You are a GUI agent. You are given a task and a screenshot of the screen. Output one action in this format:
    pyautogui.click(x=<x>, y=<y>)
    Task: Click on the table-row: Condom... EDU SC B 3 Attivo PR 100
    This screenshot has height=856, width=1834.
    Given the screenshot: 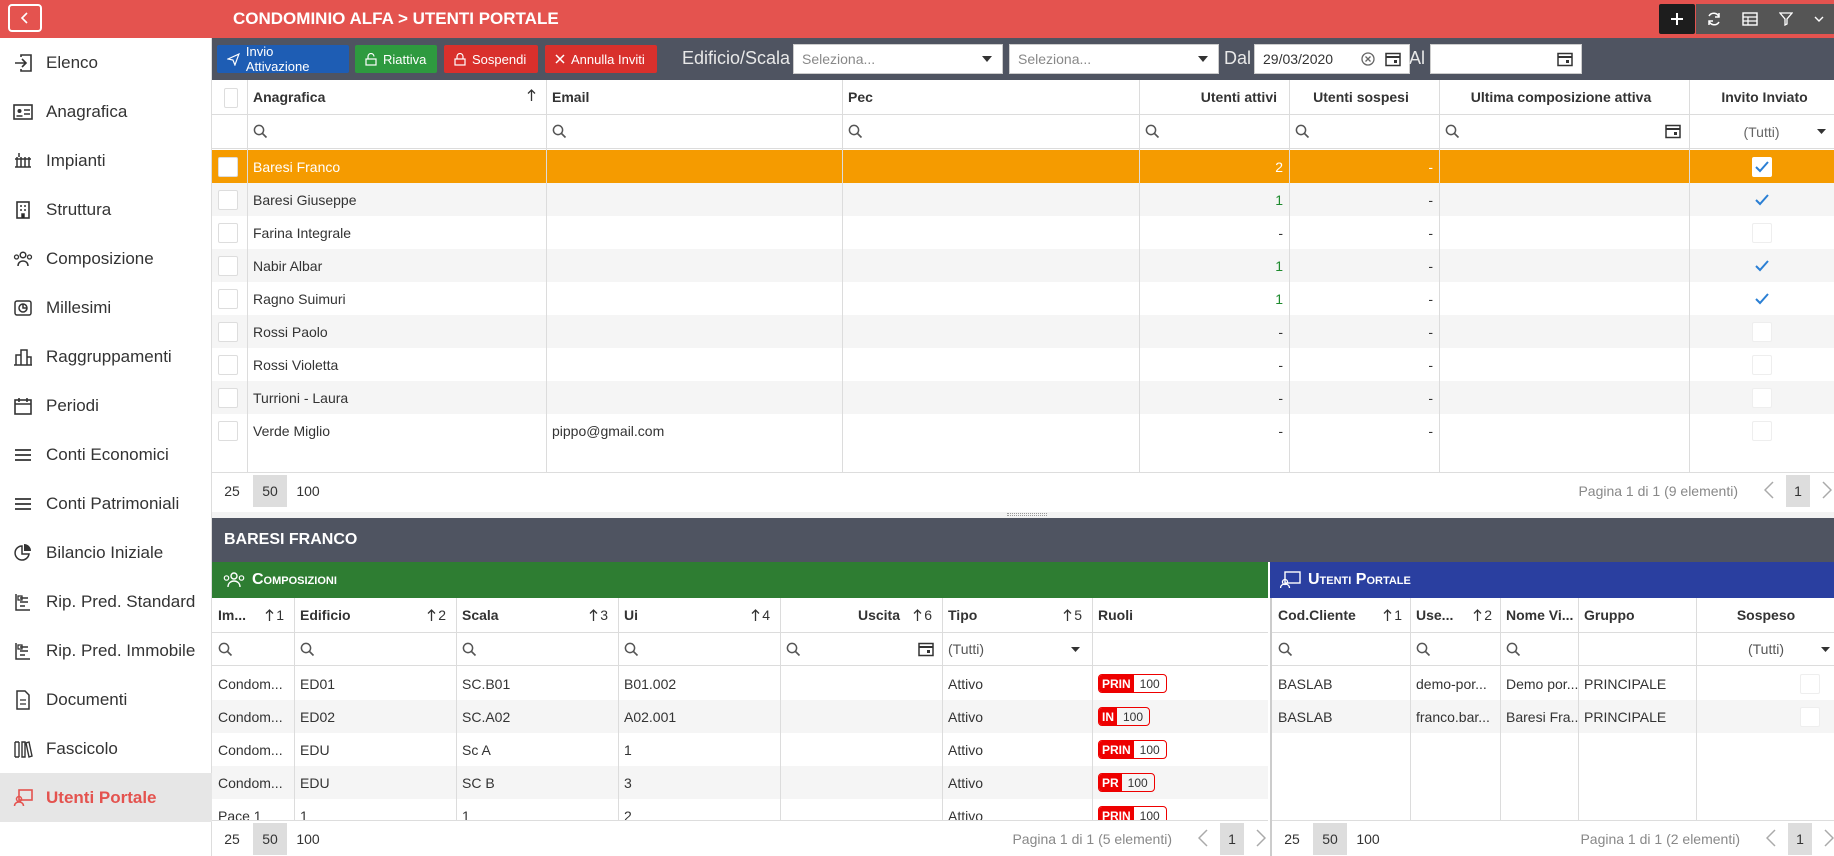 What is the action you would take?
    pyautogui.click(x=740, y=782)
    